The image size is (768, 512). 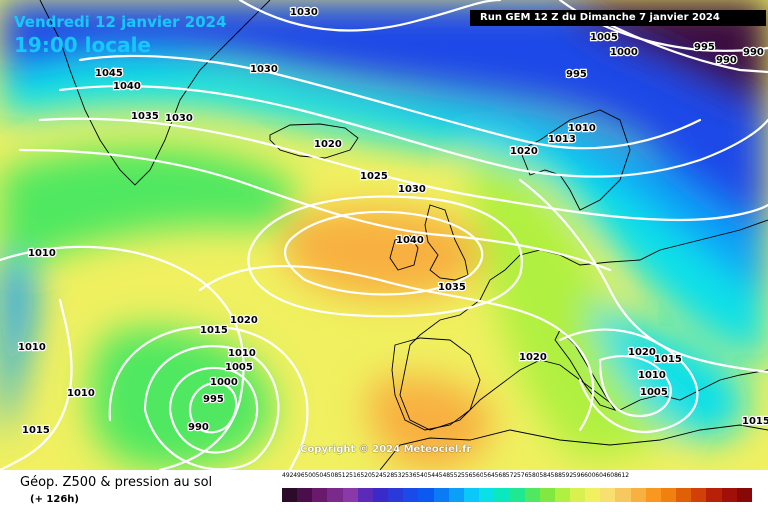 What do you see at coordinates (436, 384) in the screenshot?
I see `coast-iberia` at bounding box center [436, 384].